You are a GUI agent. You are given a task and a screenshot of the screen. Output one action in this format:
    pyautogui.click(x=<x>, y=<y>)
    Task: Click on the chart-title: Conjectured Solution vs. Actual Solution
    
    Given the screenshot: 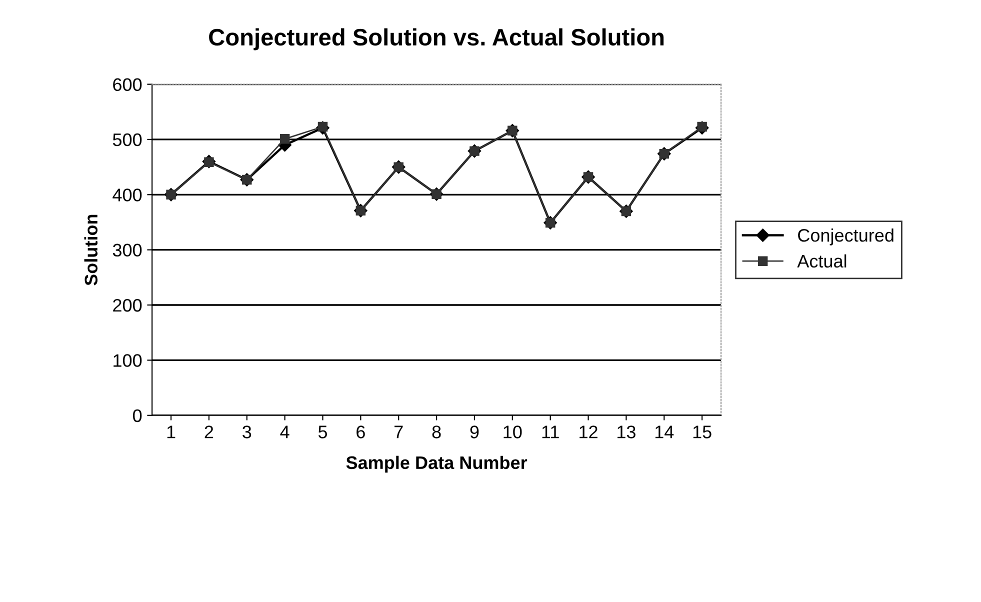 What is the action you would take?
    pyautogui.click(x=436, y=39)
    